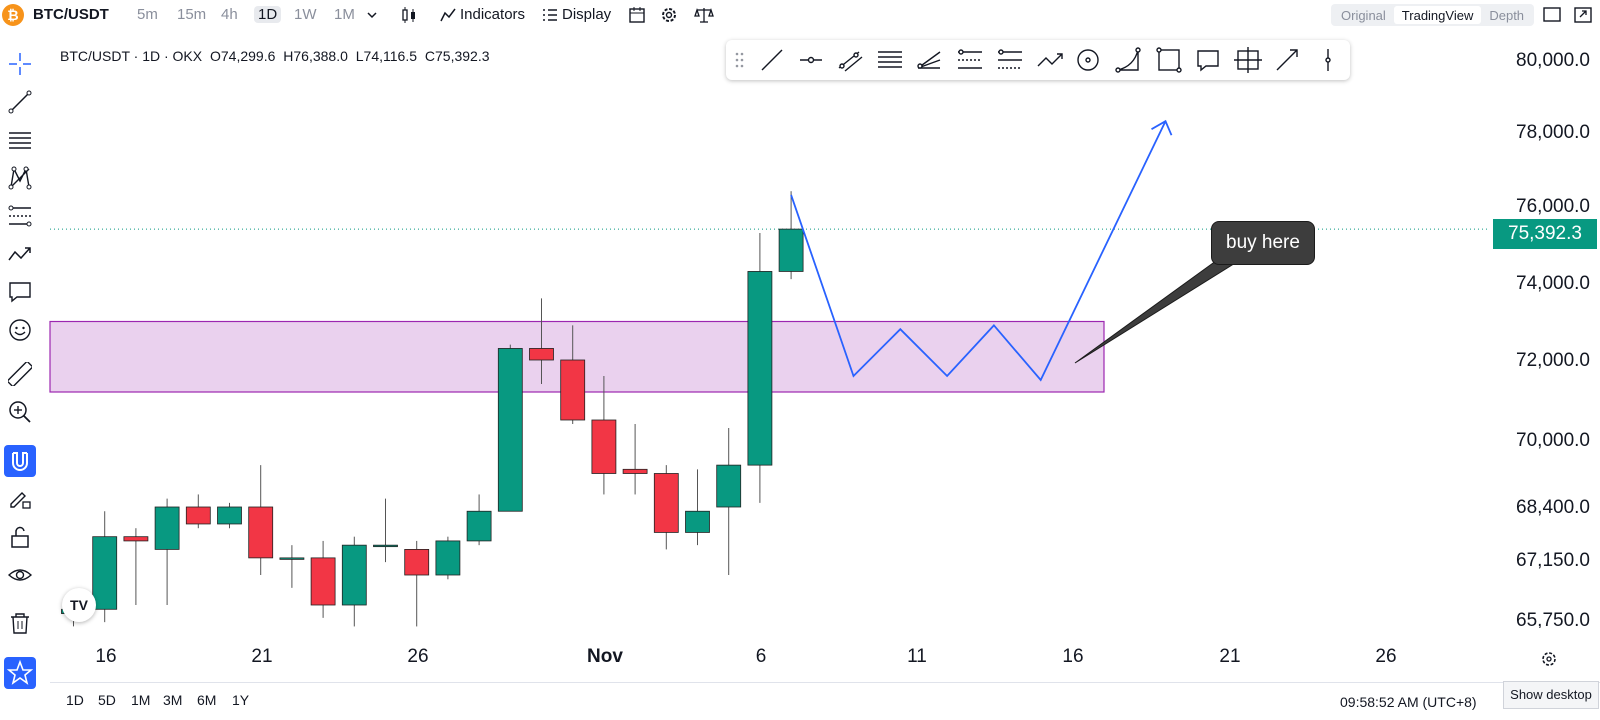 This screenshot has width=1600, height=720. I want to click on price-label: 72,000.0, so click(1553, 360).